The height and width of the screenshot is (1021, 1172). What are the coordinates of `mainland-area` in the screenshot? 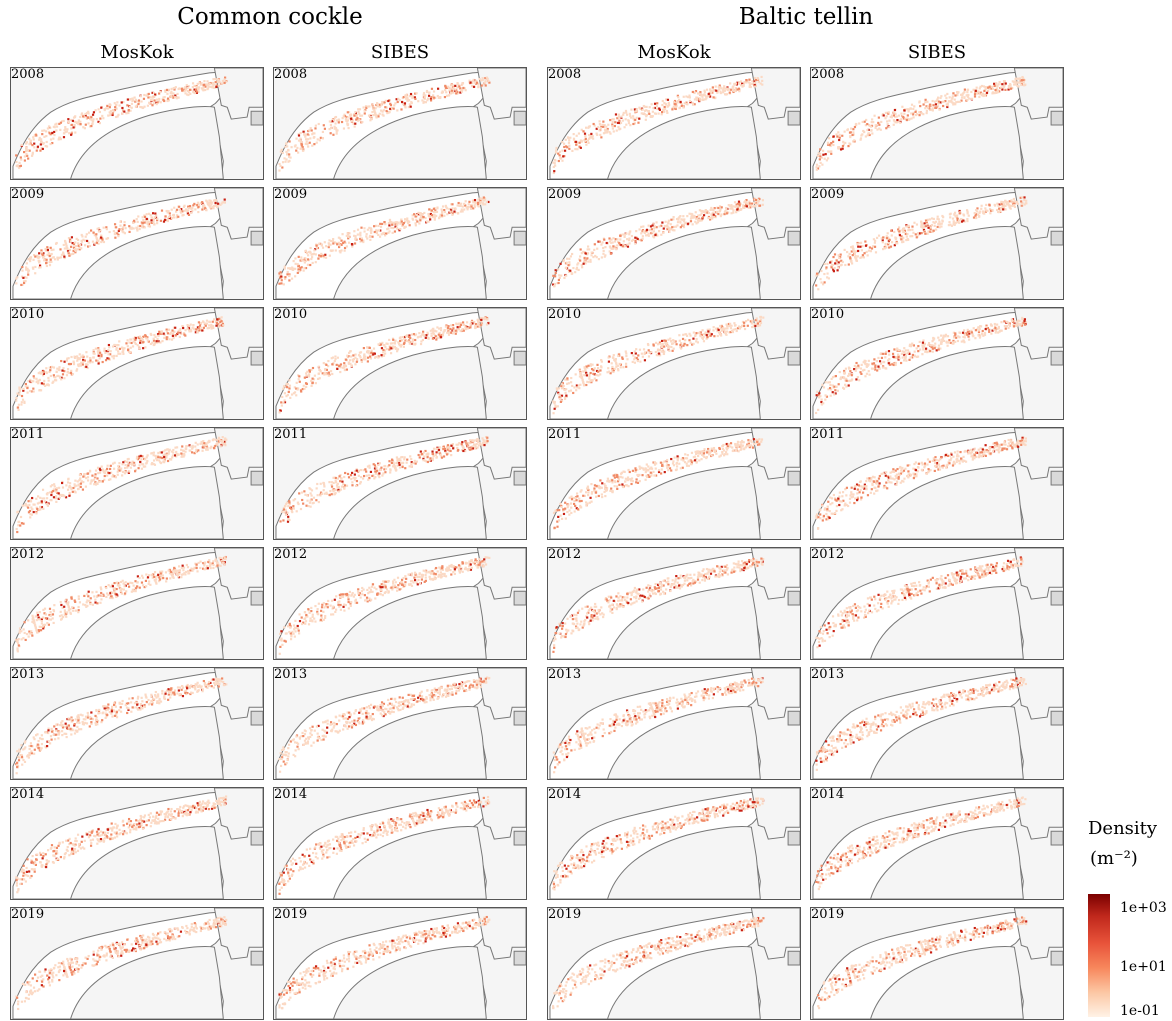 It's located at (947, 382).